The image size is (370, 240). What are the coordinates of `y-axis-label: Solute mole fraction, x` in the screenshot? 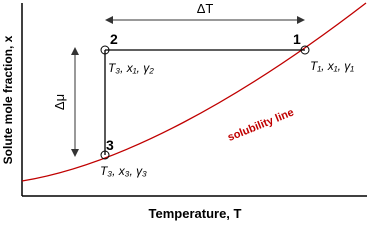 It's located at (8, 99).